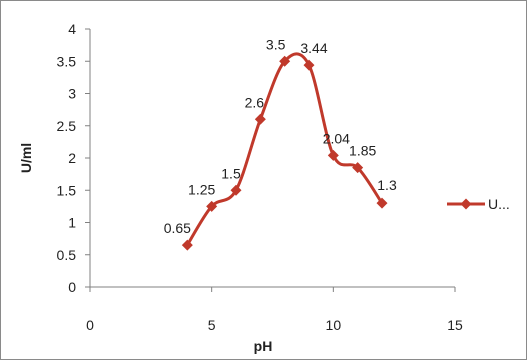  What do you see at coordinates (67, 61) in the screenshot?
I see `y-tick-label: 3.5` at bounding box center [67, 61].